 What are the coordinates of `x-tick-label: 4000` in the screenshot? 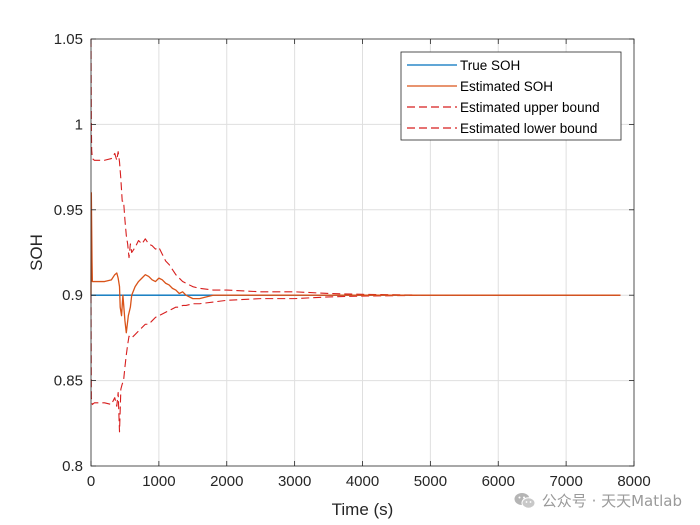 It's located at (362, 481).